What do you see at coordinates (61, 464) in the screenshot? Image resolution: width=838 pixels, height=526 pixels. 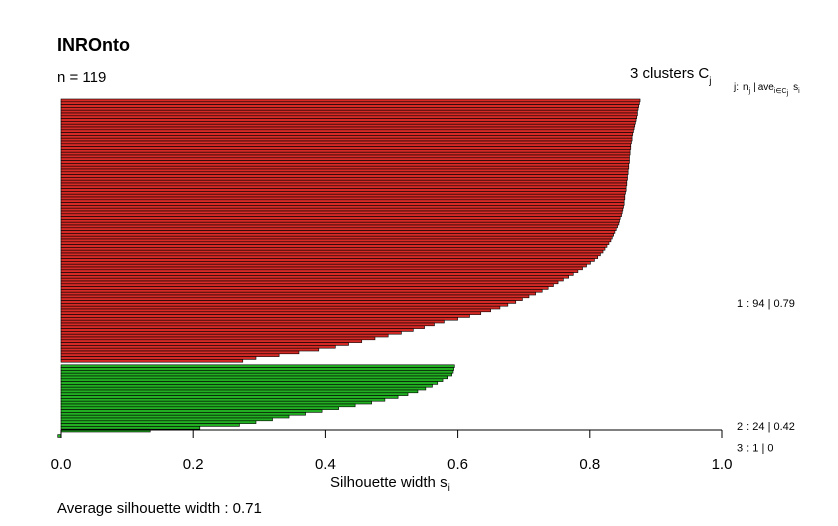 I see `x-tick-label: 0.0` at bounding box center [61, 464].